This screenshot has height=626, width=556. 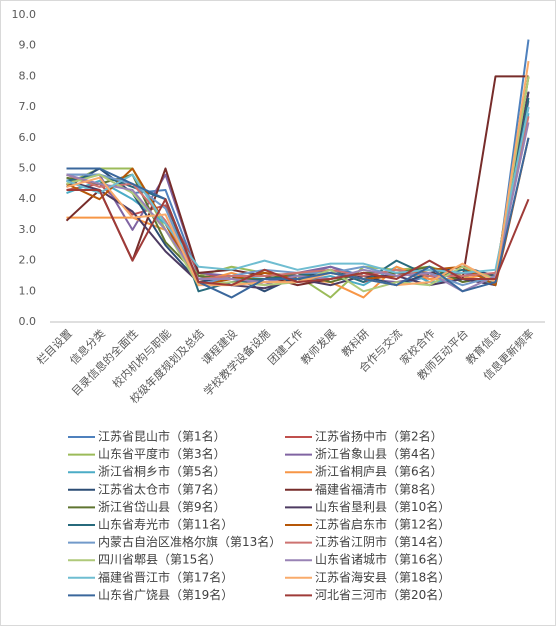 I want to click on legend-label: 内蒙古自治区准格尔旗（第13名）, so click(x=189, y=541).